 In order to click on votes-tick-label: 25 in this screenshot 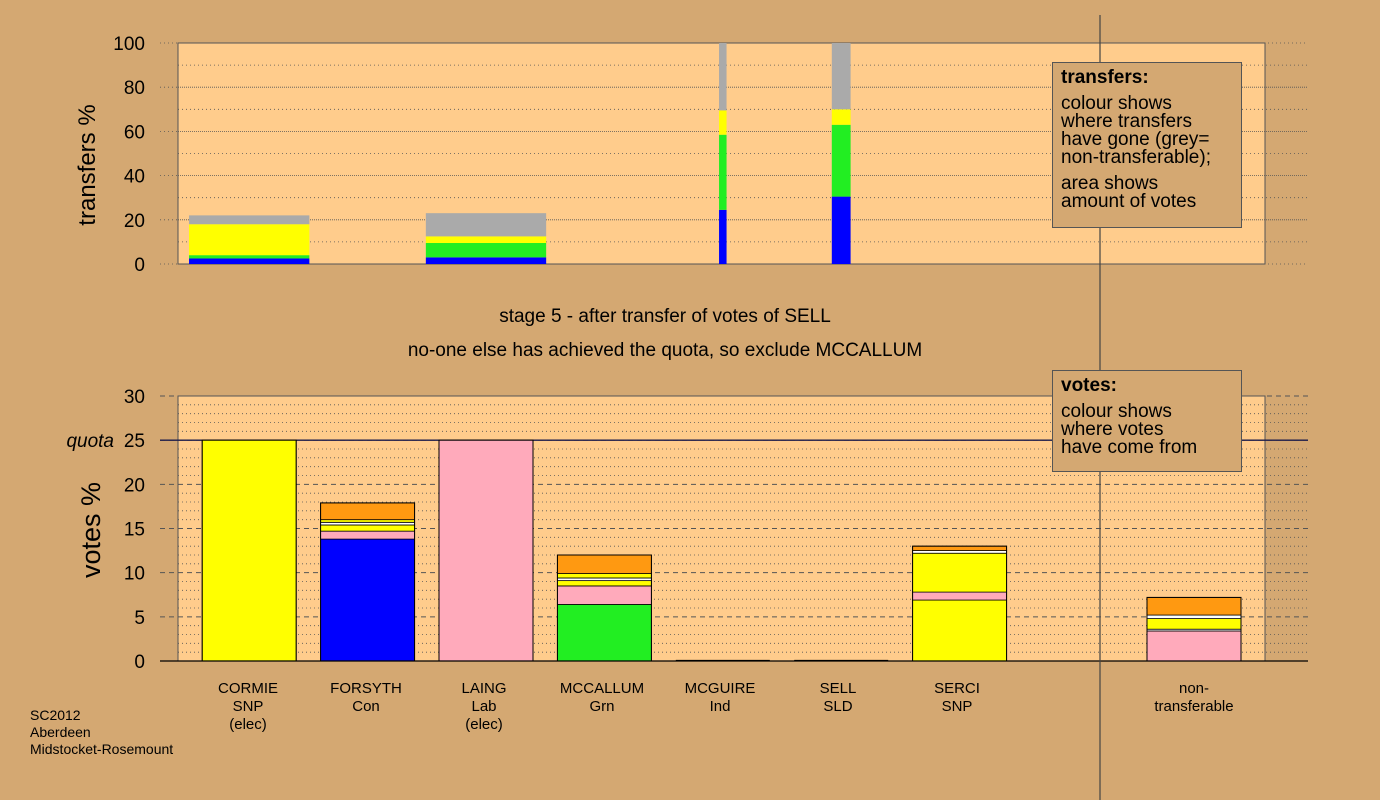, I will do `click(134, 441)`.